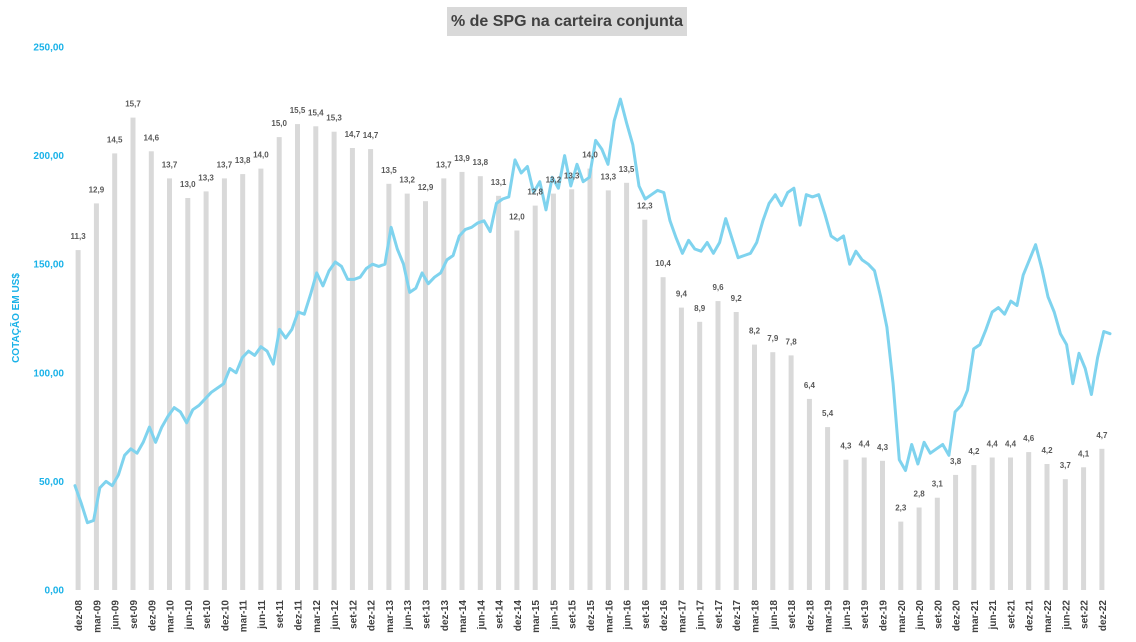 The image size is (1136, 642). Describe the element at coordinates (865, 444) in the screenshot. I see `bar-data-label: 4,4` at that location.